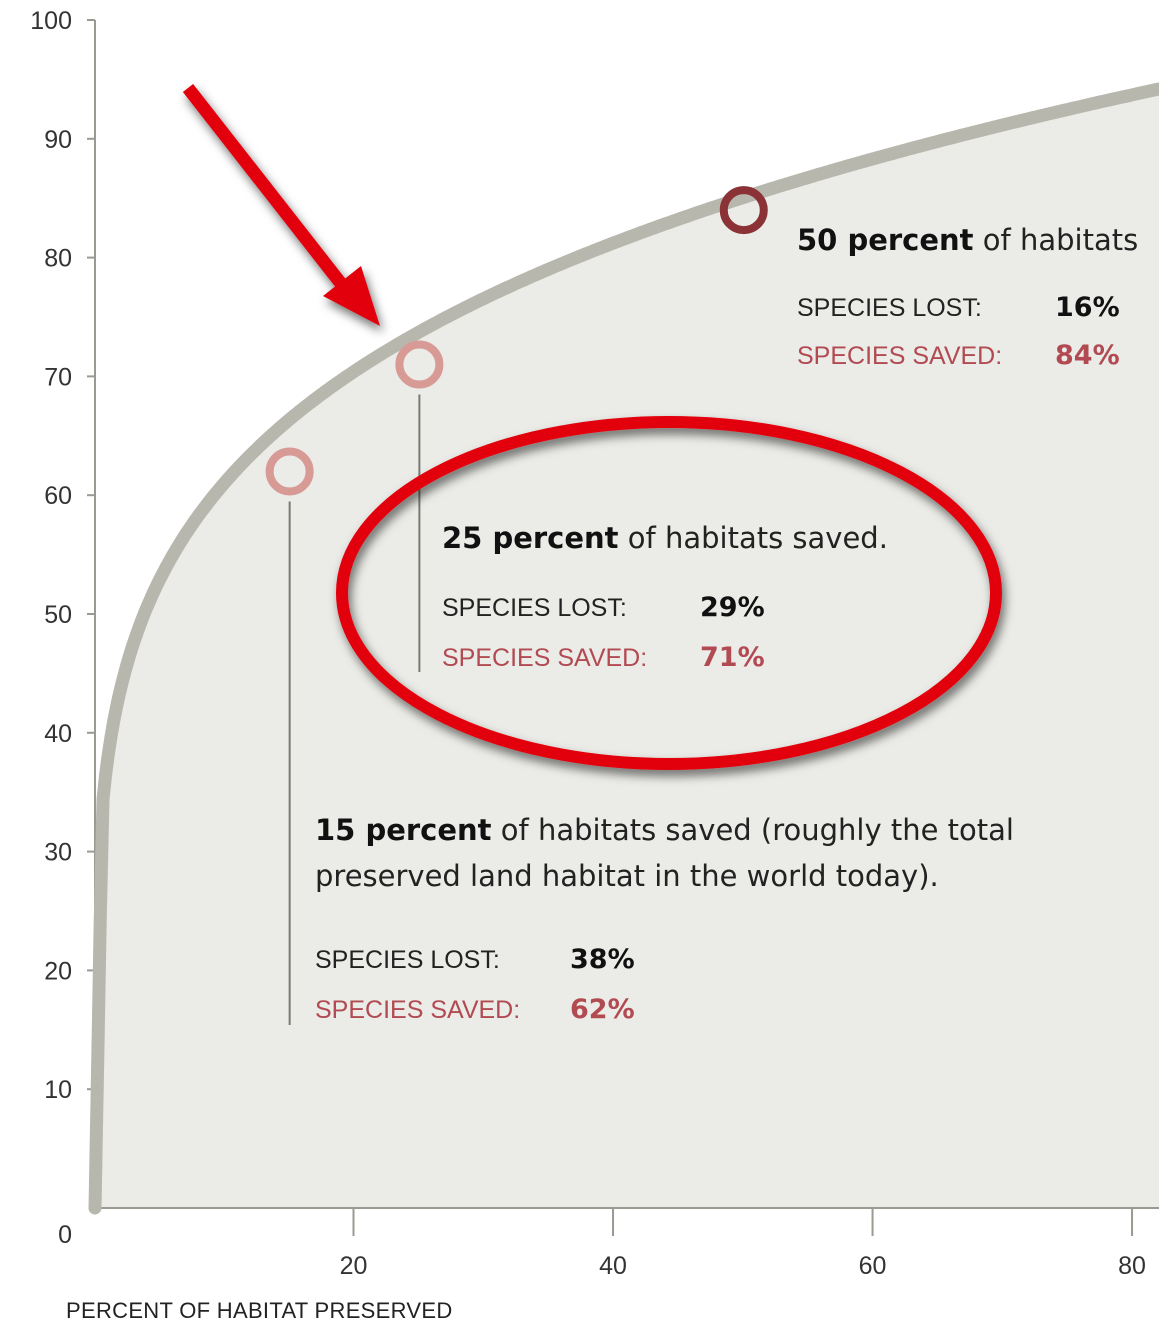  What do you see at coordinates (613, 1266) in the screenshot?
I see `x-tick-label: 40` at bounding box center [613, 1266].